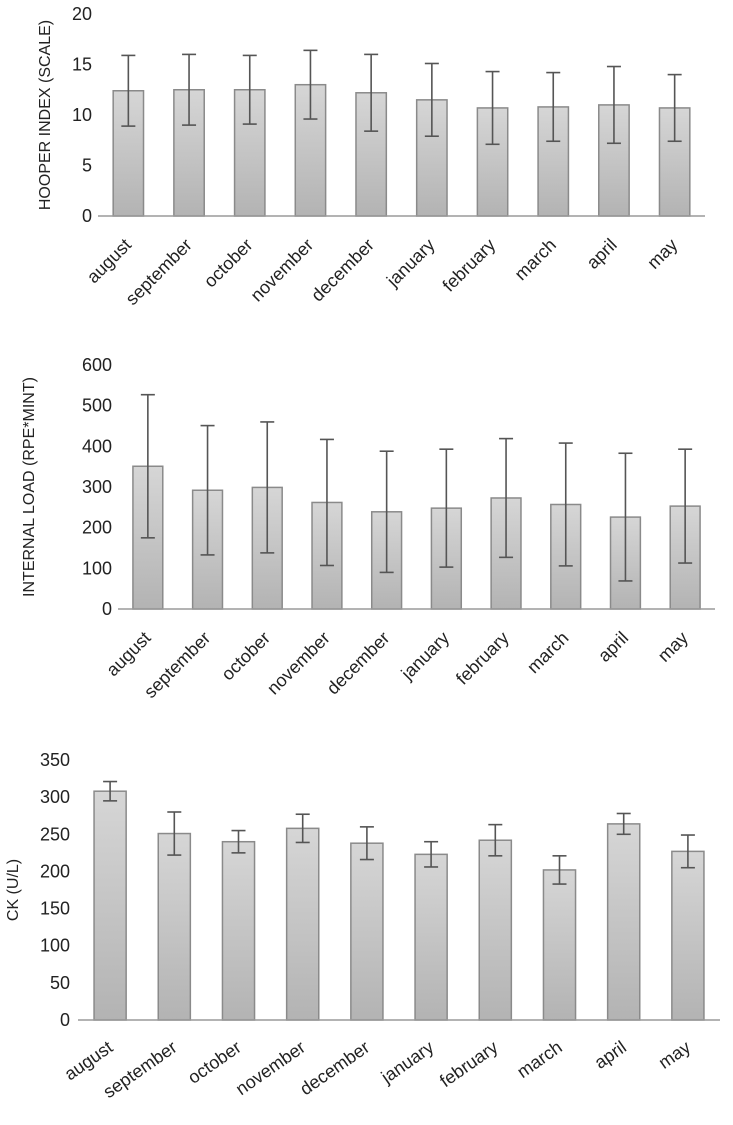  Describe the element at coordinates (688, 935) in the screenshot. I see `bar-may` at that location.